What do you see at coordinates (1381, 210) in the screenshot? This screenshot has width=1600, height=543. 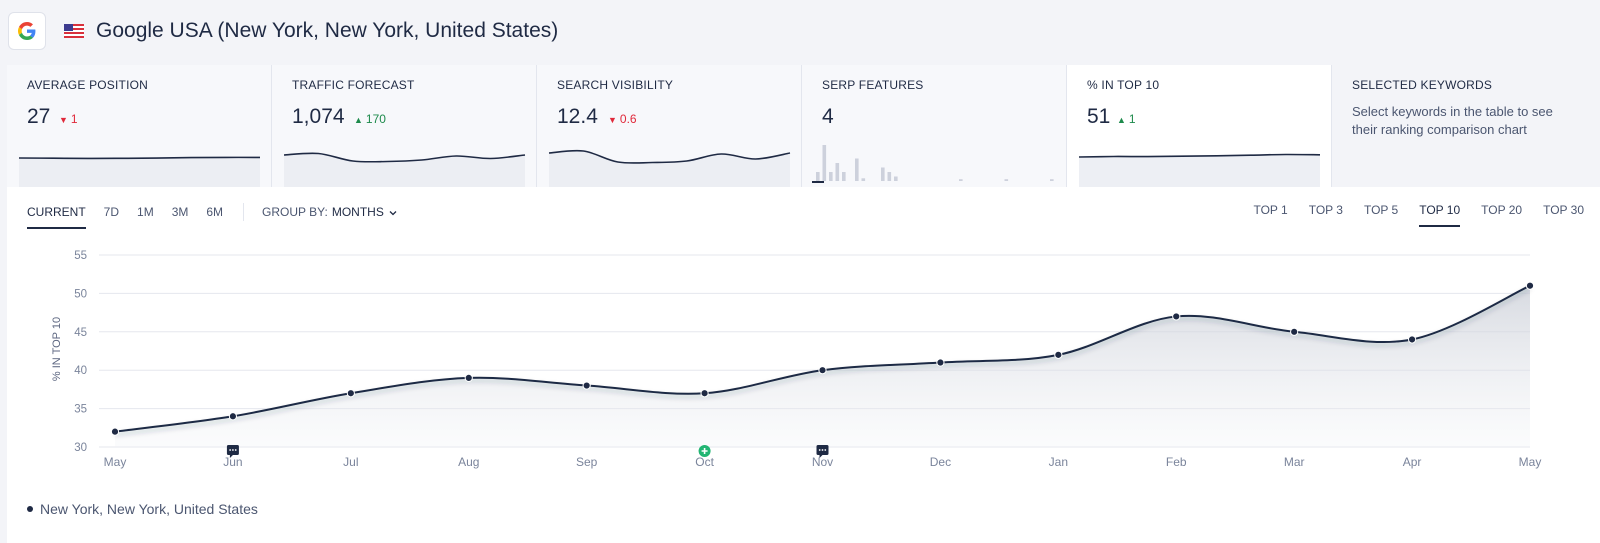 I see `tab-top5: TOP 5` at bounding box center [1381, 210].